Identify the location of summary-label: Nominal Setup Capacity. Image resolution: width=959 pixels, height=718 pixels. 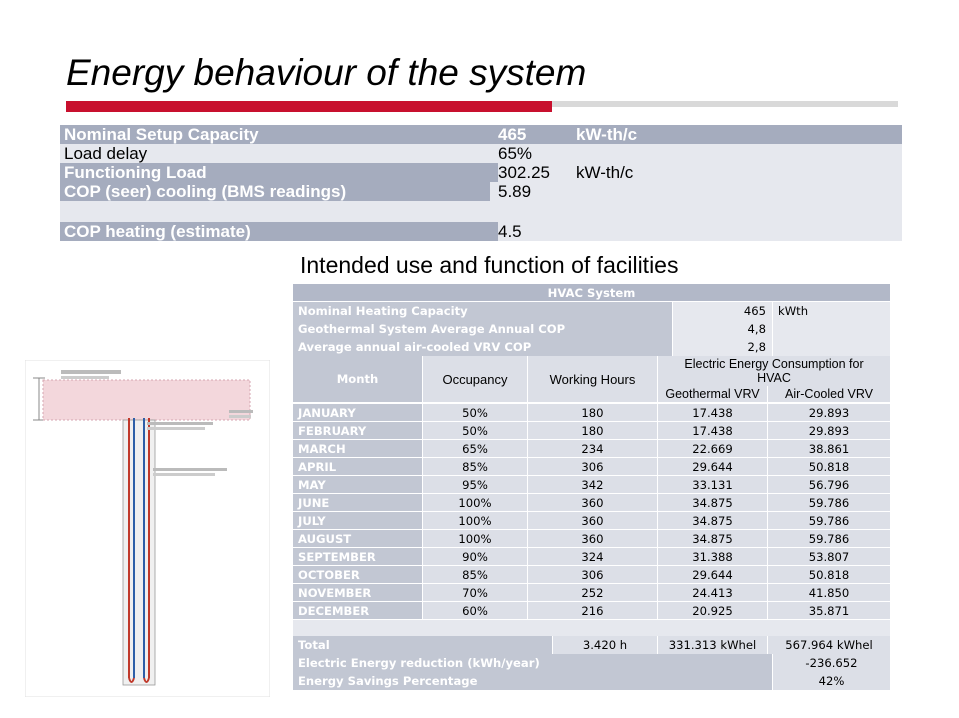
(161, 134).